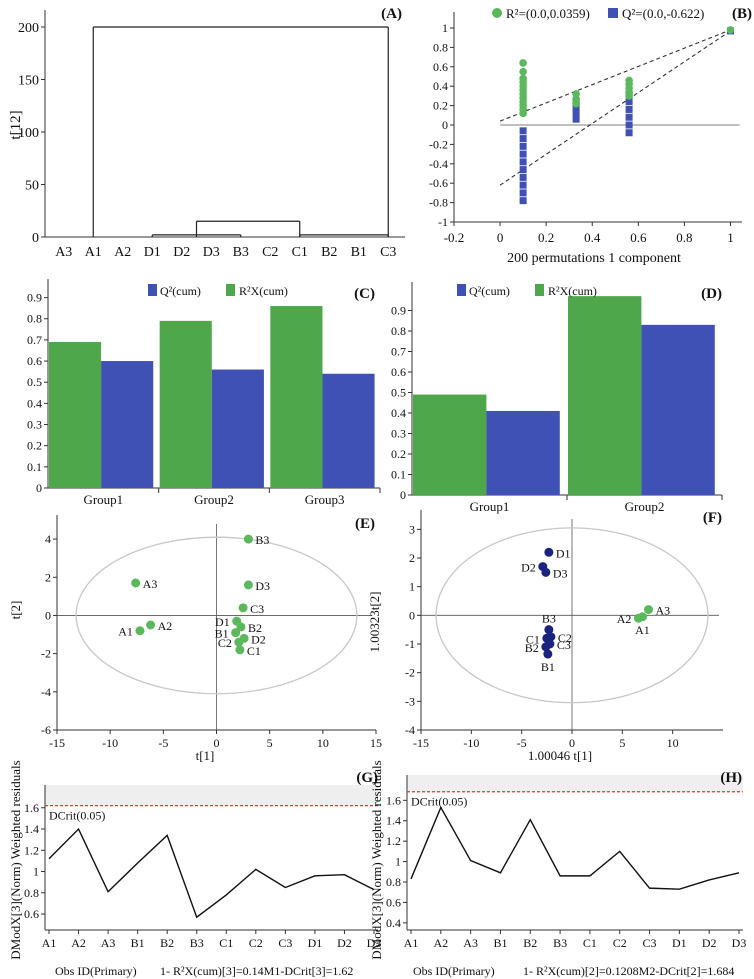 The width and height of the screenshot is (754, 979). I want to click on f-y-label: 1.00323t[2], so click(374, 621).